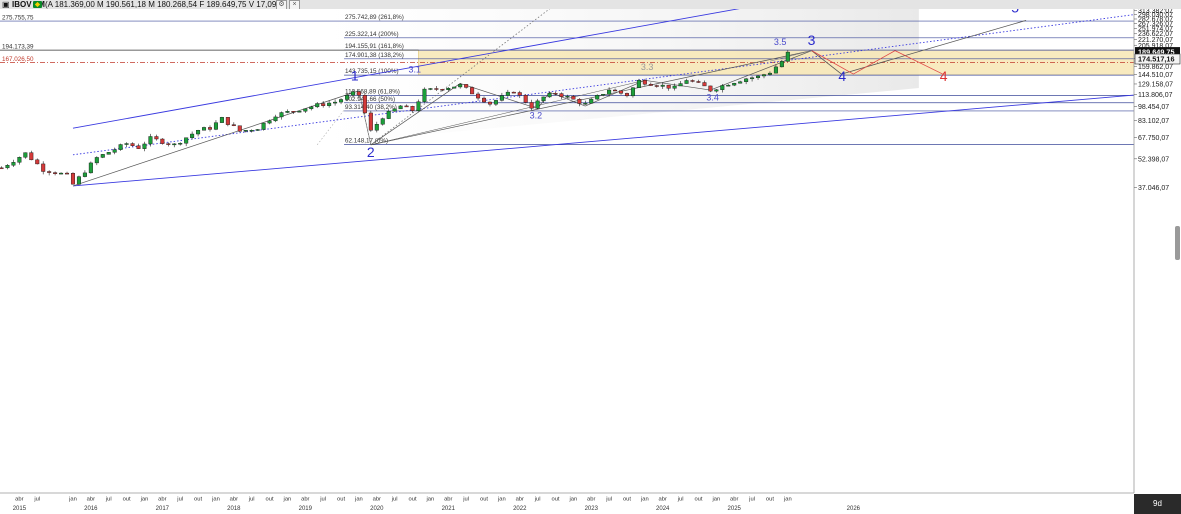  I want to click on wave-label: 3.3, so click(647, 67).